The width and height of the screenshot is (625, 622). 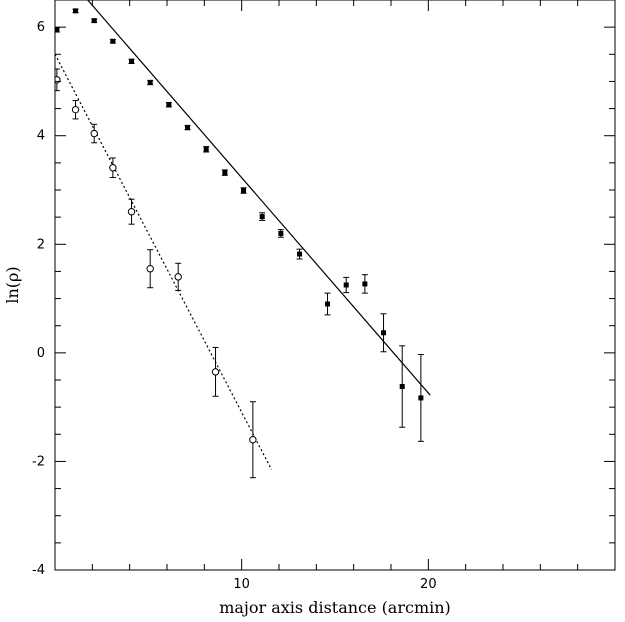 What do you see at coordinates (428, 584) in the screenshot?
I see `x-tick-label: 20` at bounding box center [428, 584].